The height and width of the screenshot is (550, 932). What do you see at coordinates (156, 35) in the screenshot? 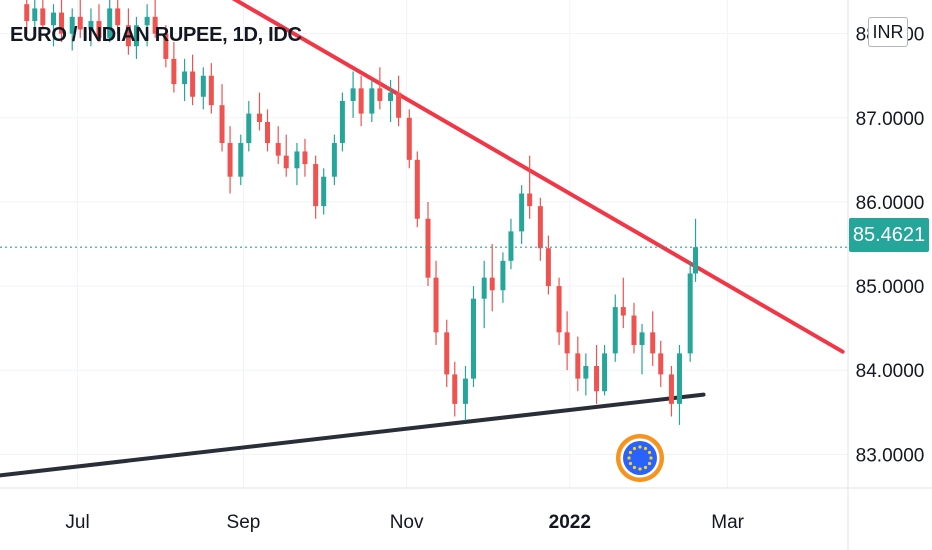
I see `chart-title: EURO / INDIAN RUPEE, 1D, IDC` at bounding box center [156, 35].